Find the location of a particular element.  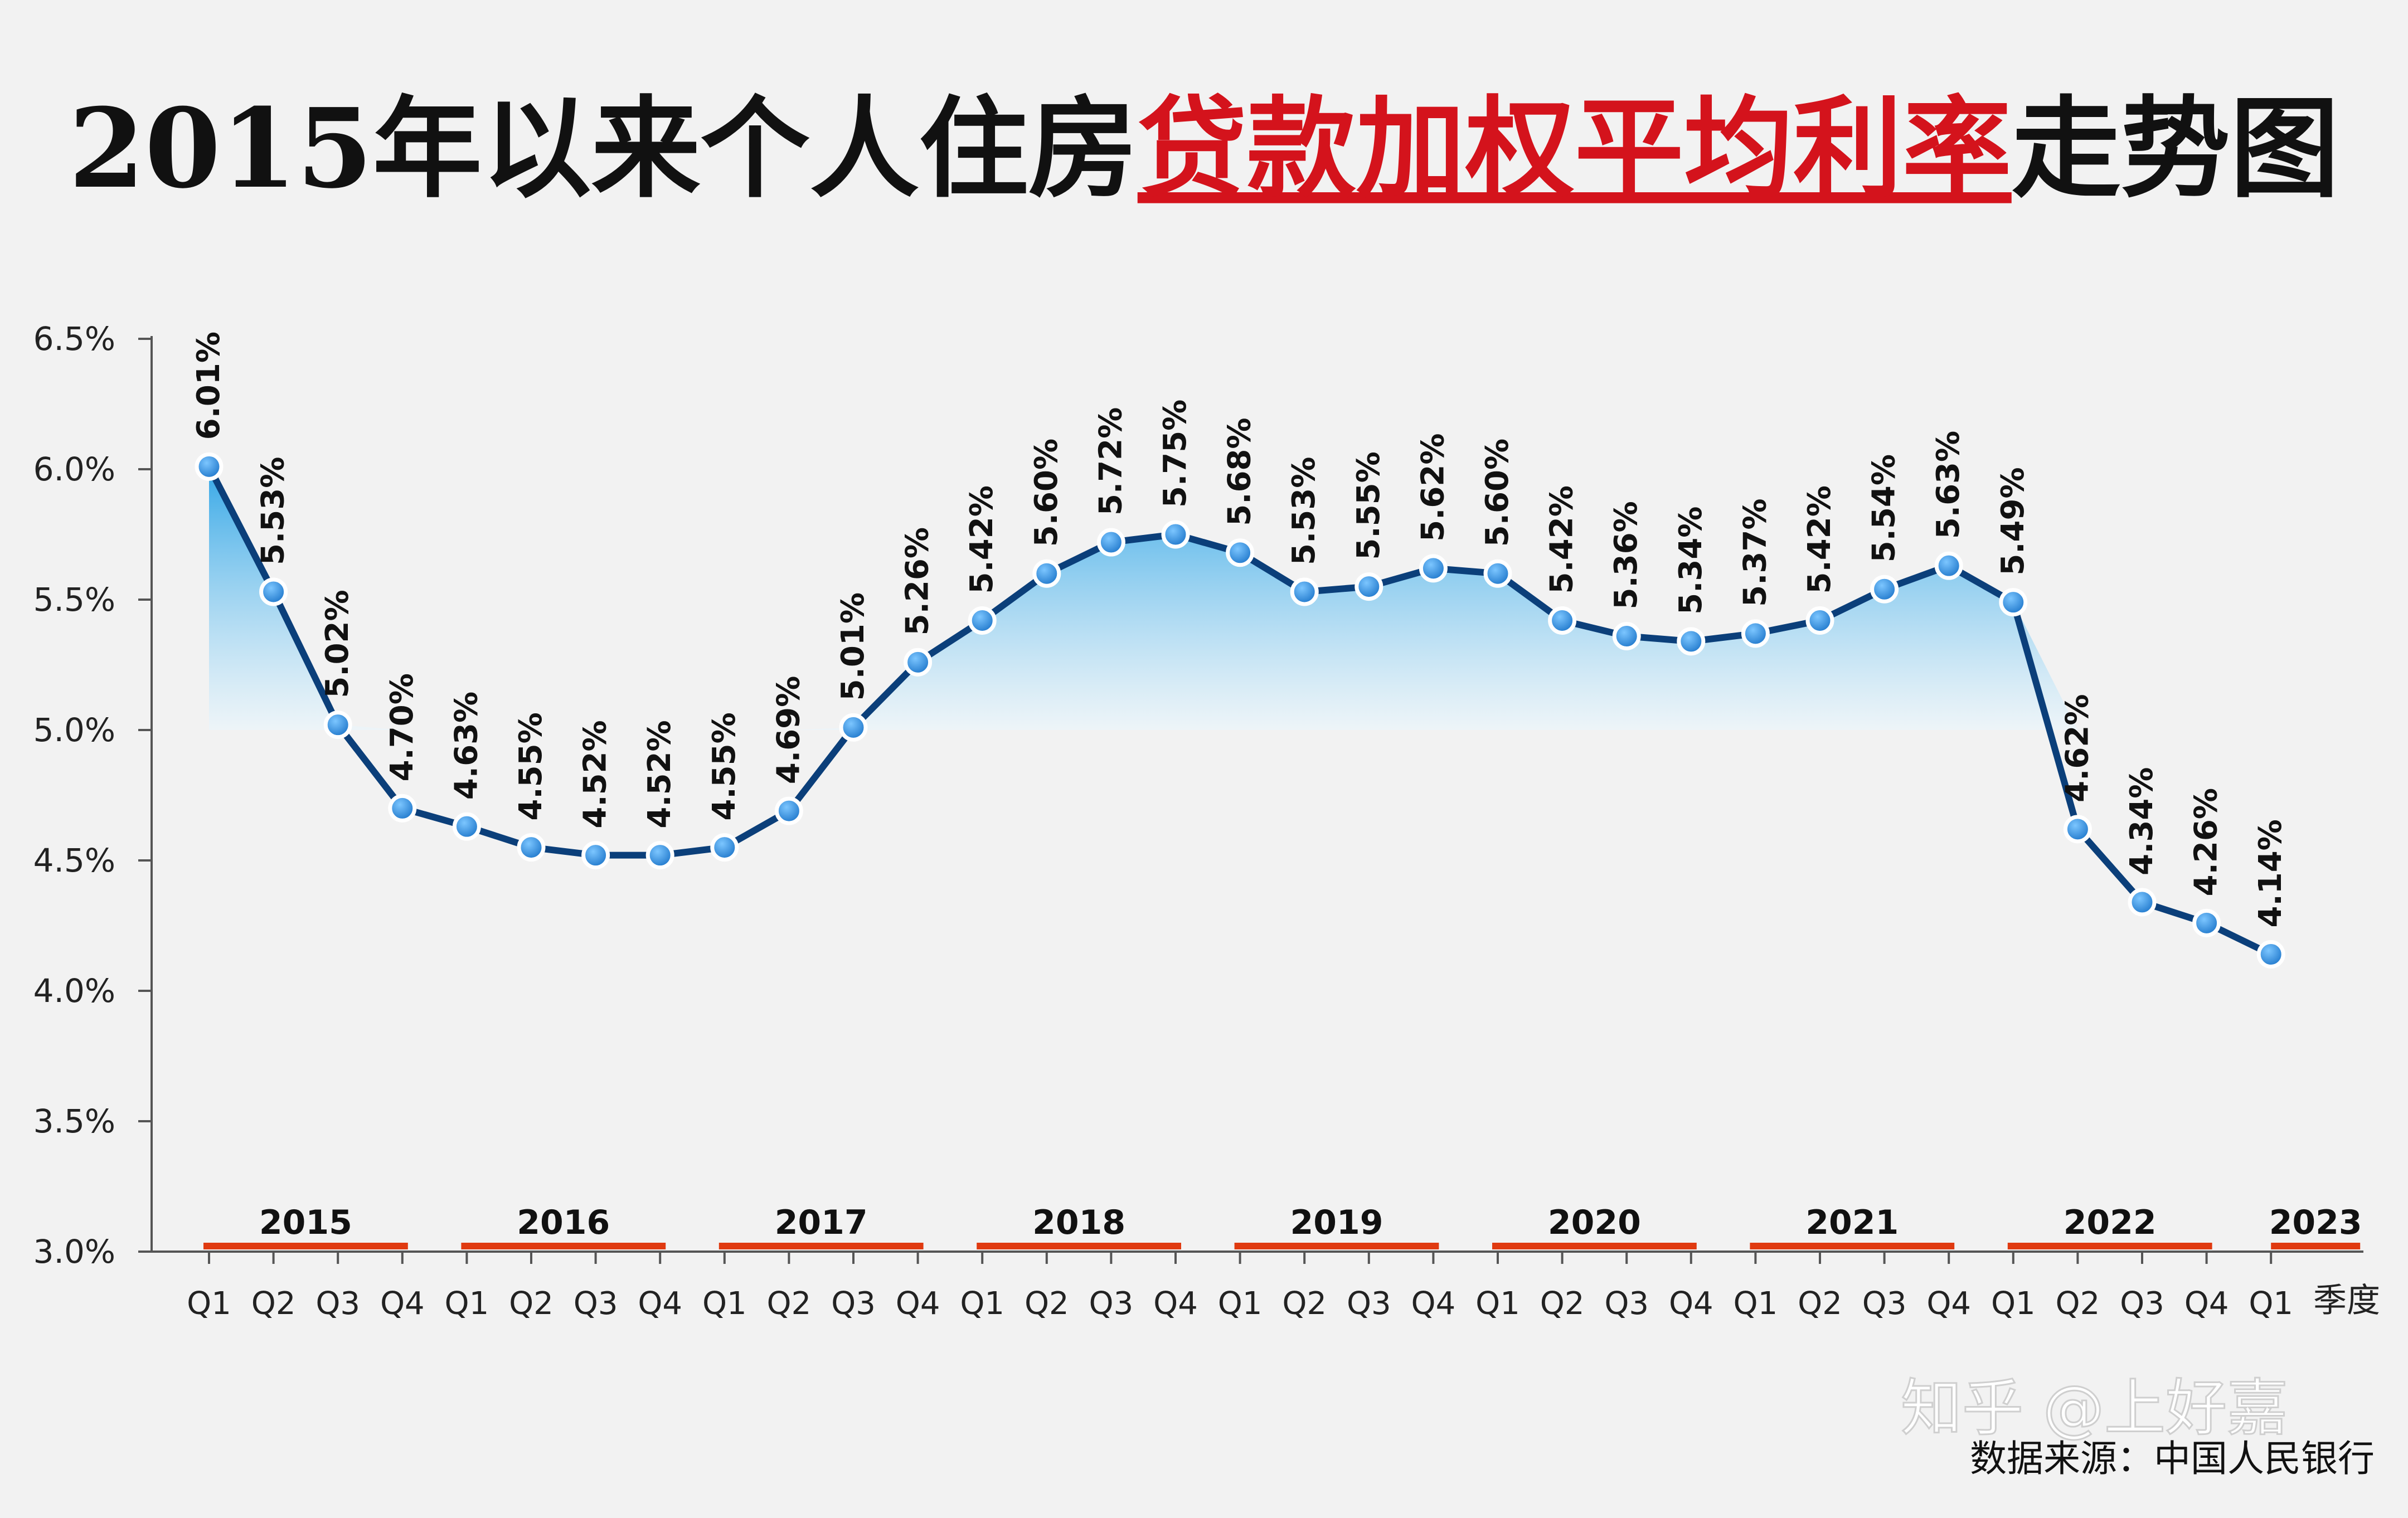

data-label: 5.02% is located at coordinates (338, 644).